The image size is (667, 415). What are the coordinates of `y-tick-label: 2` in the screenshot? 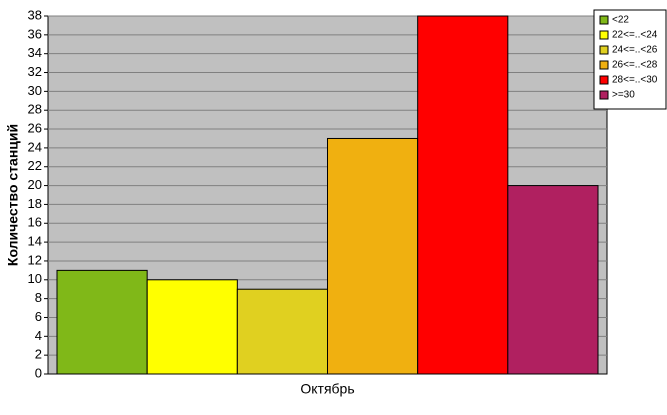 It's located at (38, 354).